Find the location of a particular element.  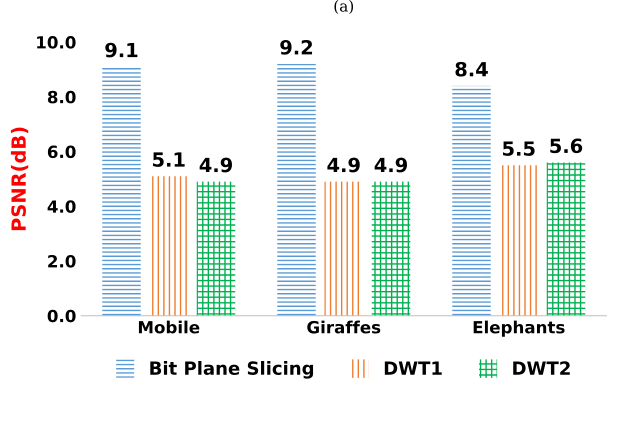

data-label: 5.1 is located at coordinates (169, 159).